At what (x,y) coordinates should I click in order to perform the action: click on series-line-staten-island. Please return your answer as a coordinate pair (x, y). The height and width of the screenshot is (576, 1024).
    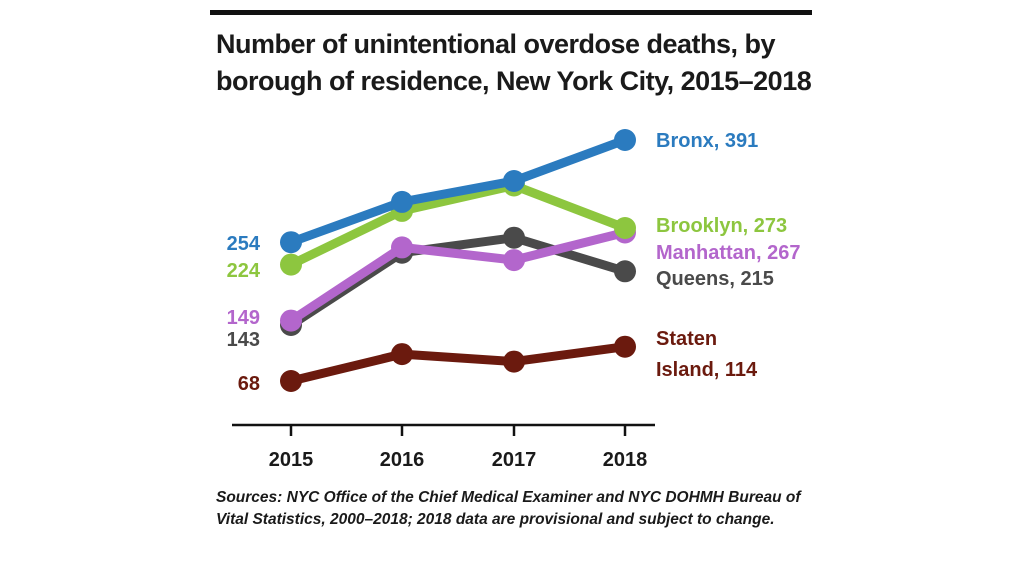
    Looking at the image, I should click on (458, 364).